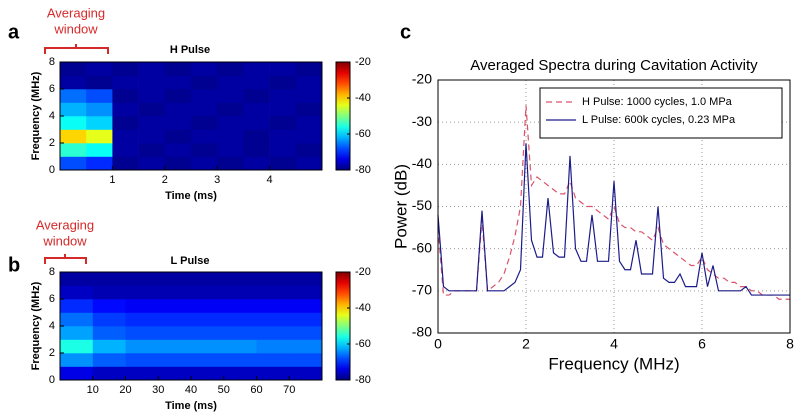 The height and width of the screenshot is (419, 800). I want to click on chart-title: H Pulse, so click(190, 50).